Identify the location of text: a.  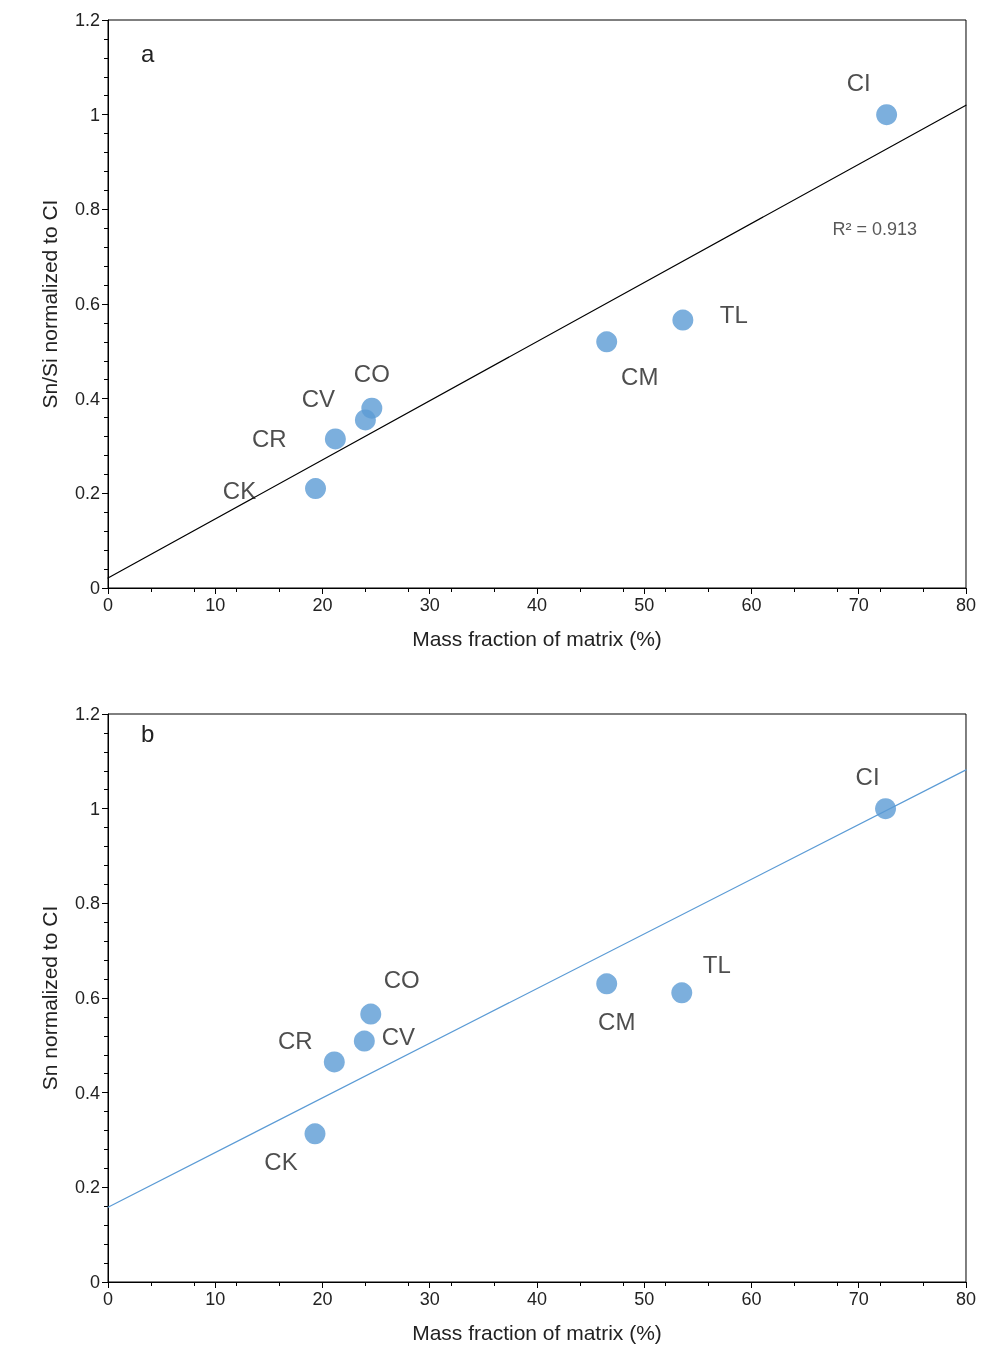
(148, 53).